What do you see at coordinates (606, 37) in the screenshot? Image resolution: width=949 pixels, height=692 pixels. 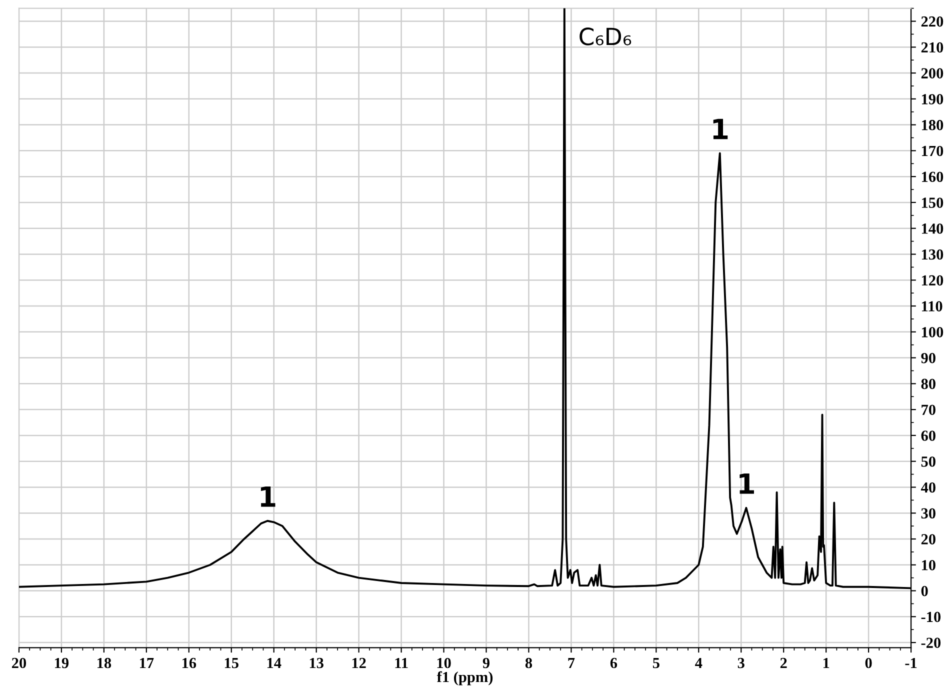 I see `annotation: C₆D₆` at bounding box center [606, 37].